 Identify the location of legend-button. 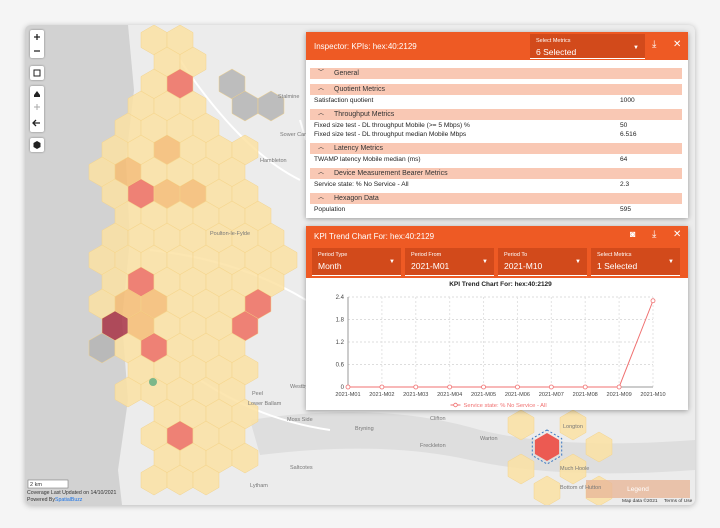
(638, 489).